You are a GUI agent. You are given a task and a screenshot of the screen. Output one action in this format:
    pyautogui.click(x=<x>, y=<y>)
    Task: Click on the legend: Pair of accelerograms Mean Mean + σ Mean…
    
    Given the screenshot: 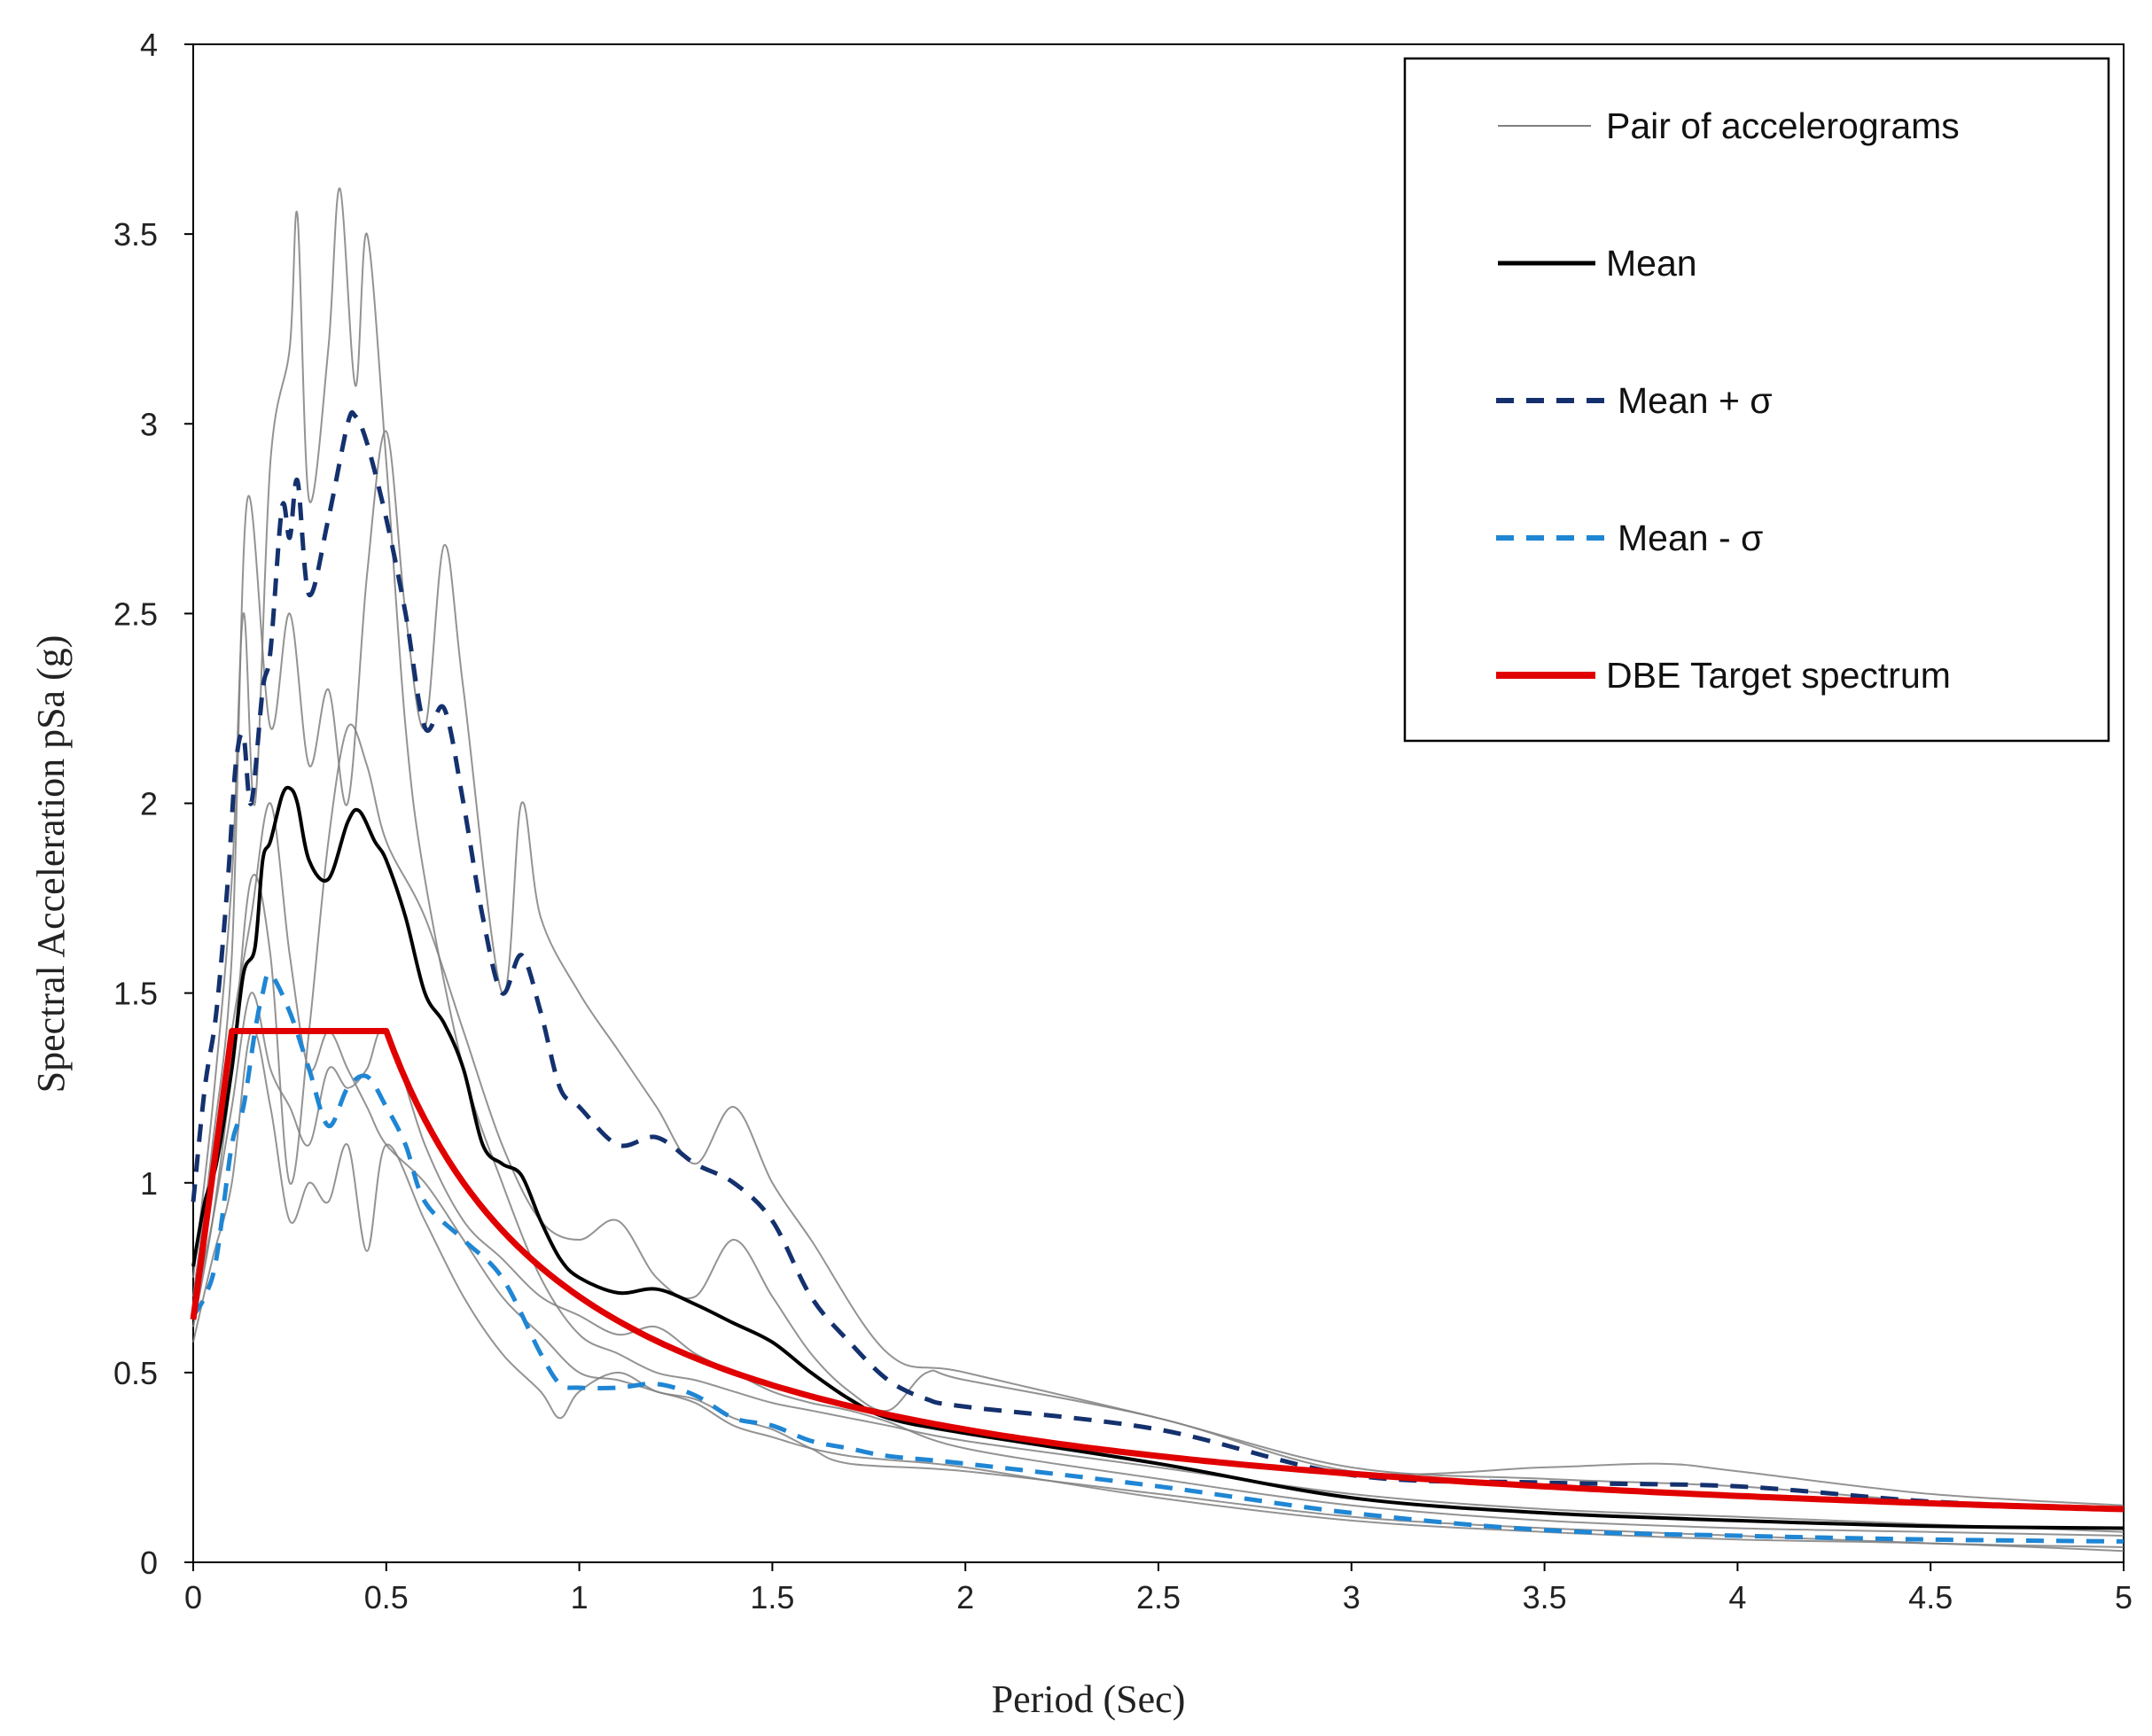 What is the action you would take?
    pyautogui.click(x=1756, y=400)
    